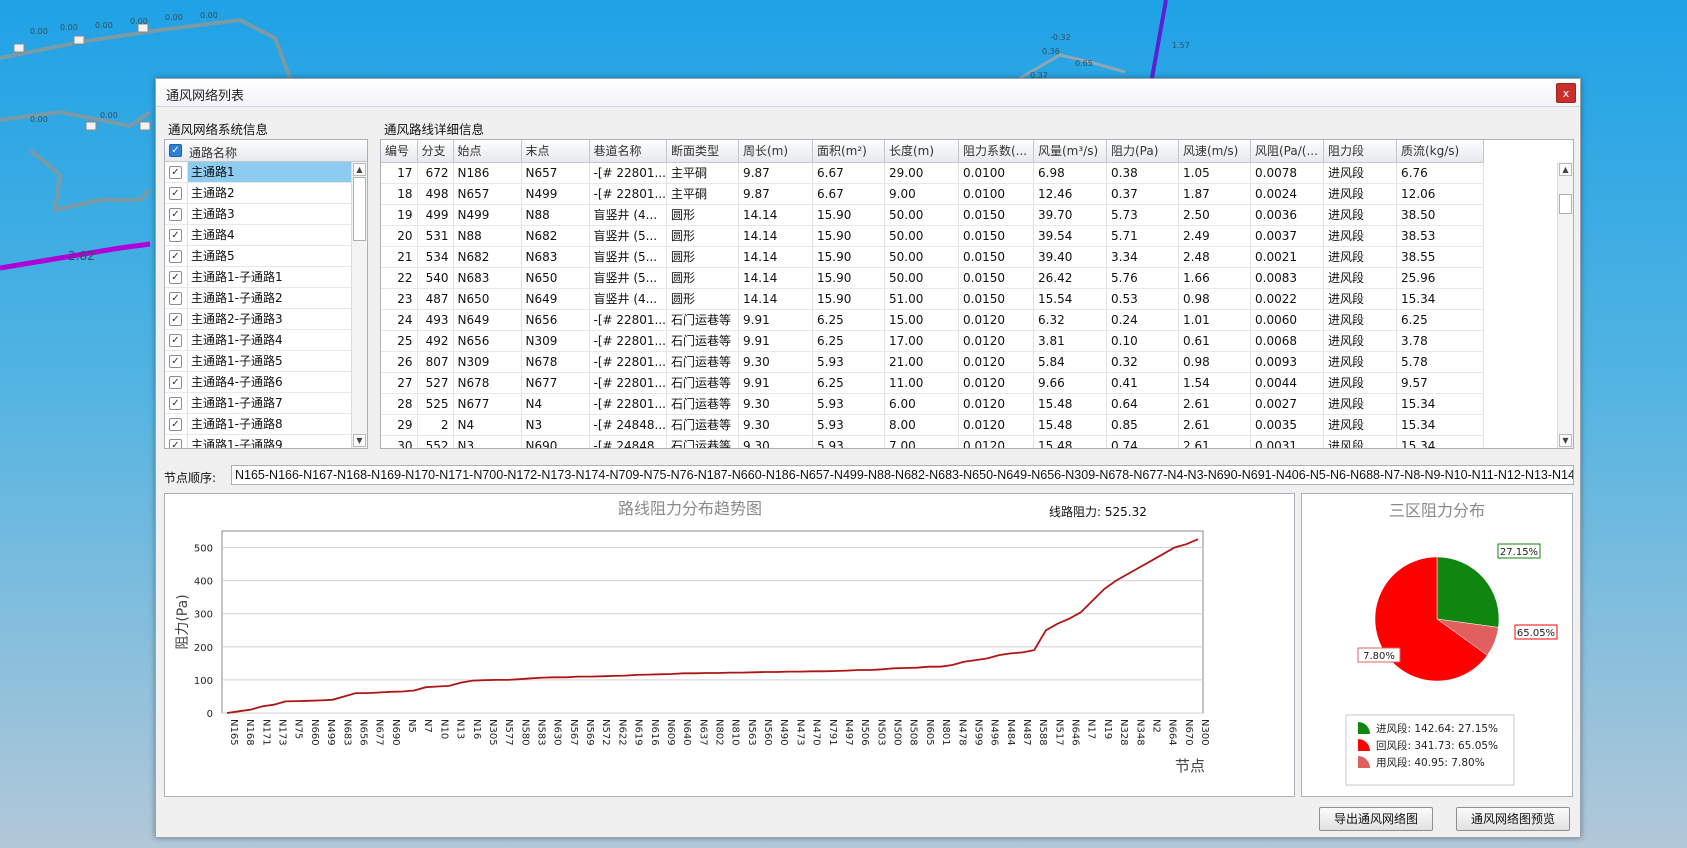  Describe the element at coordinates (628, 151) in the screenshot. I see `column-header: 巷道名称` at that location.